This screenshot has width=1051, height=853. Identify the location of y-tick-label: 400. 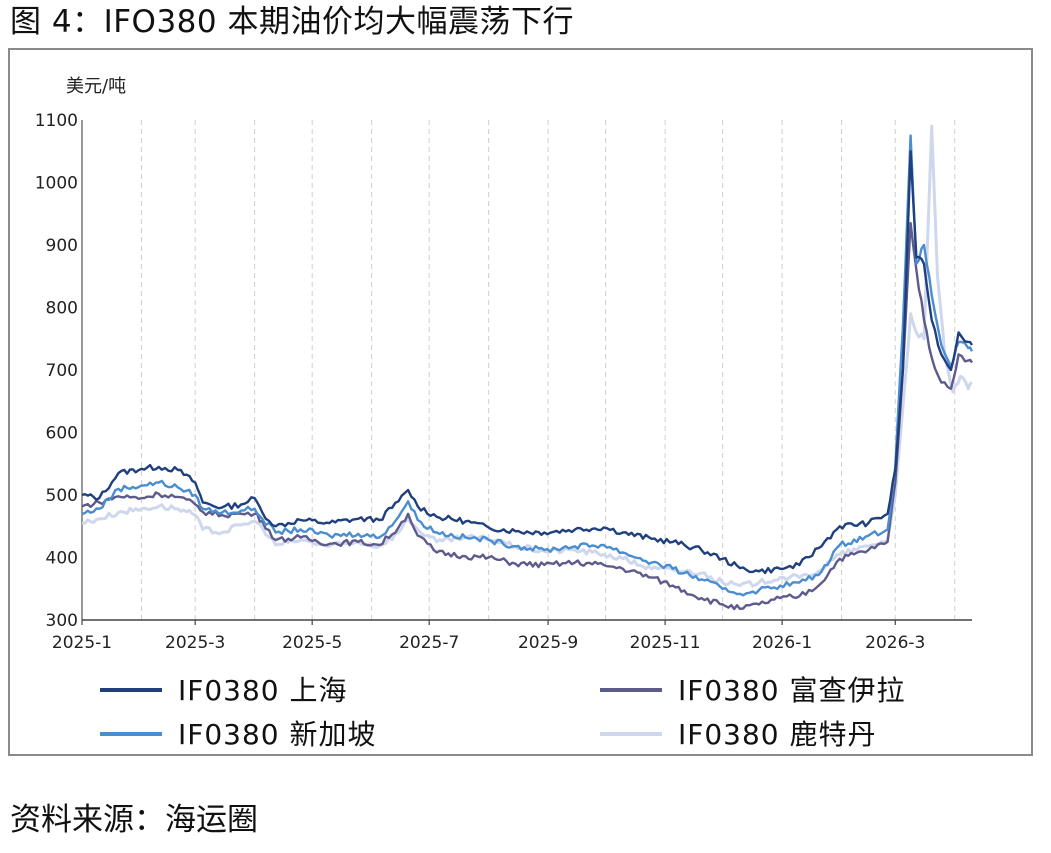
(62, 559).